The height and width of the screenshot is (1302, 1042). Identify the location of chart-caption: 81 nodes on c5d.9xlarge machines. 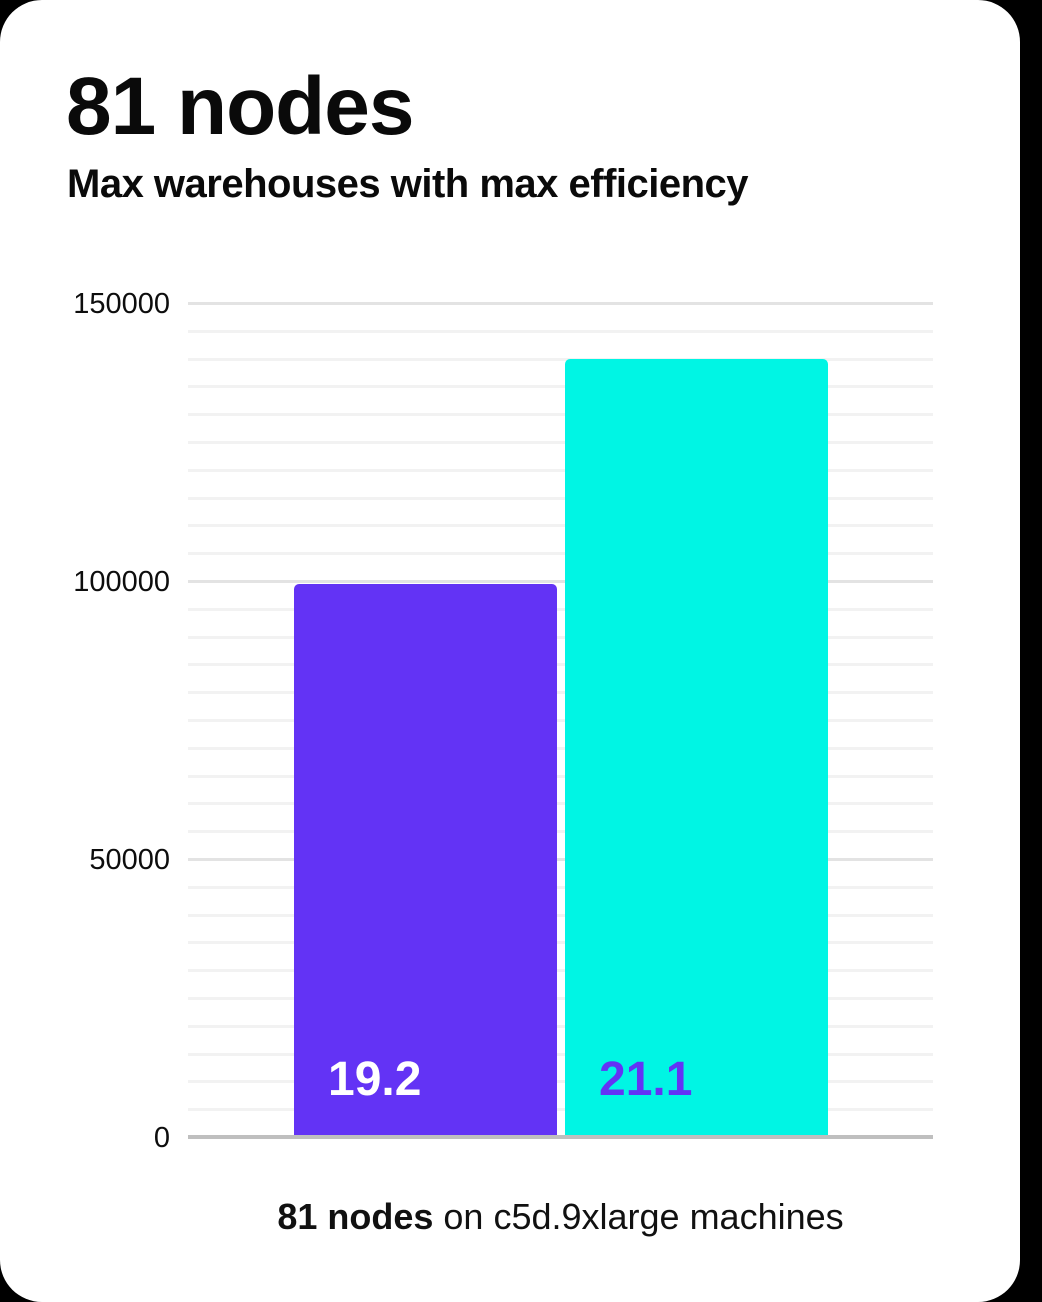
(560, 1217).